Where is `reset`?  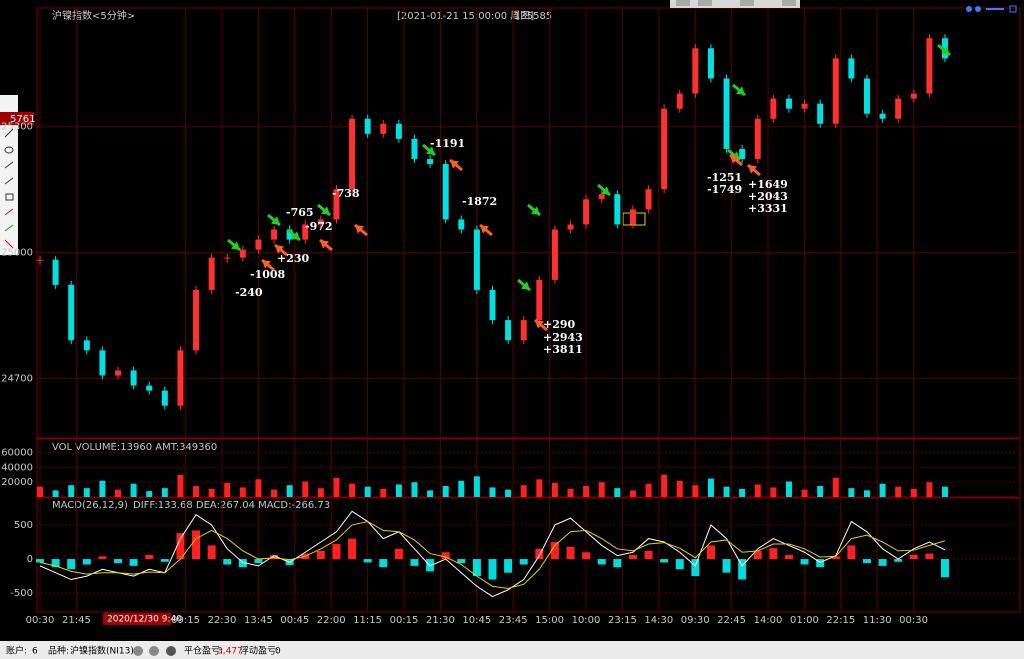 reset is located at coordinates (1013, 9).